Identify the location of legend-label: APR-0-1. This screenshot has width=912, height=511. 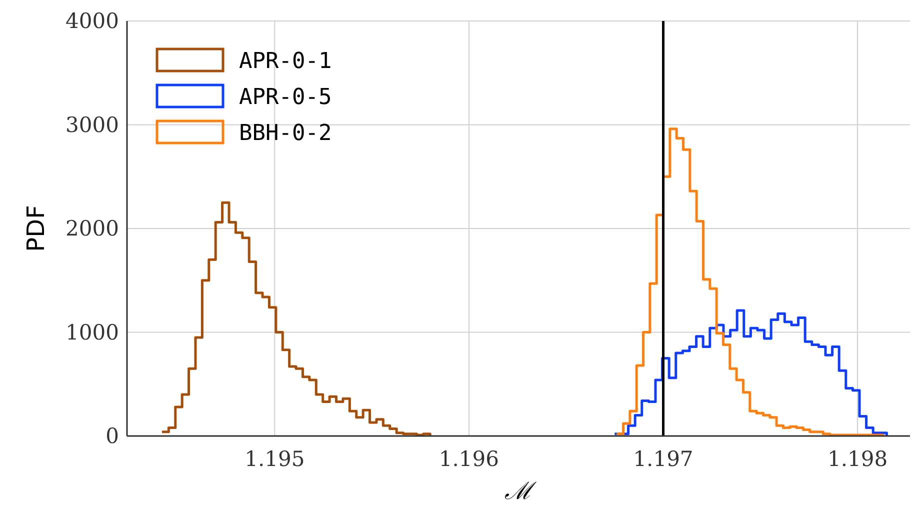
(285, 61).